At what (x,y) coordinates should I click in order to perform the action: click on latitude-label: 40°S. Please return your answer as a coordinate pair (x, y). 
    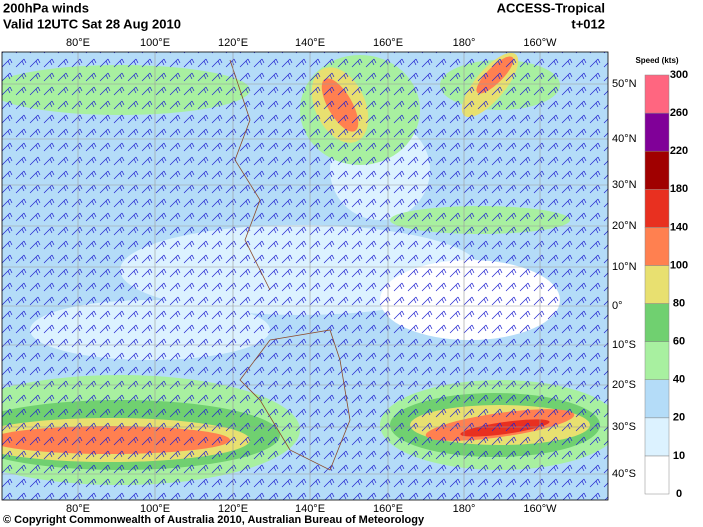
    Looking at the image, I should click on (624, 474).